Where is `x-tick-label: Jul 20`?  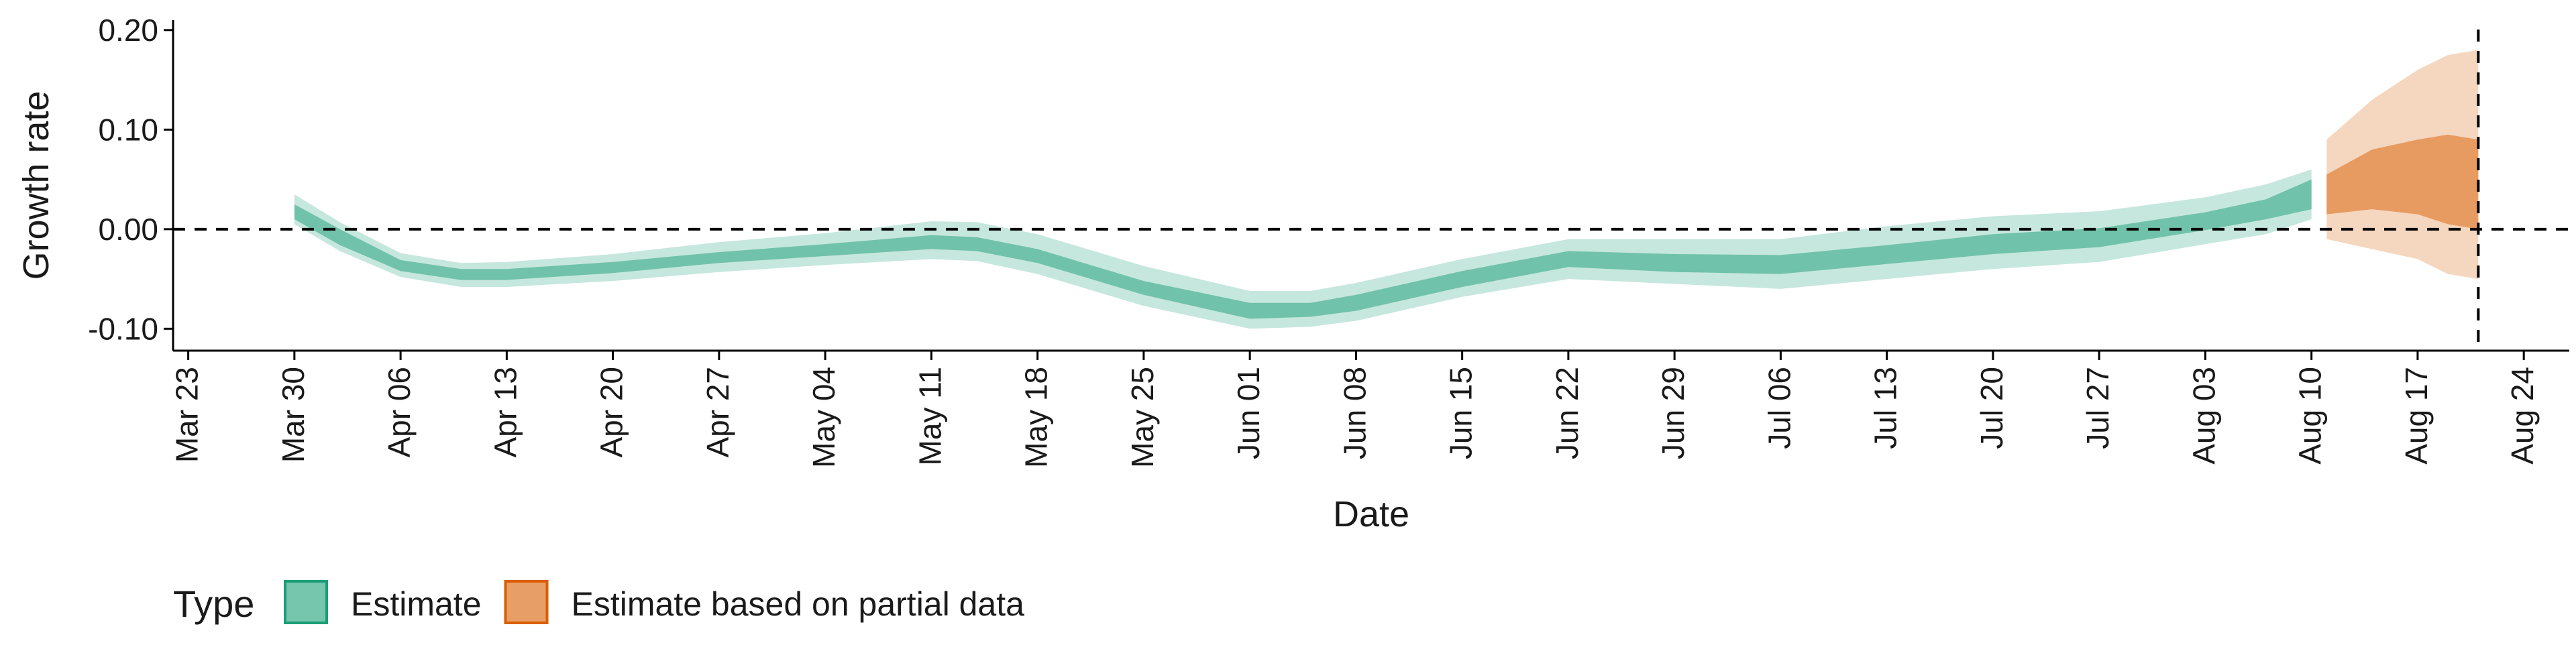 x-tick-label: Jul 20 is located at coordinates (1991, 408).